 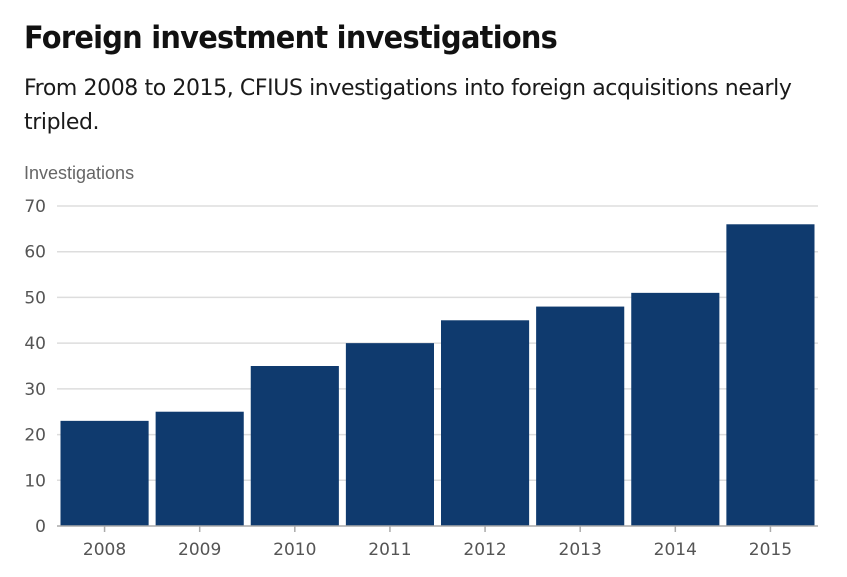 What do you see at coordinates (294, 550) in the screenshot?
I see `x-tick-label: 2010` at bounding box center [294, 550].